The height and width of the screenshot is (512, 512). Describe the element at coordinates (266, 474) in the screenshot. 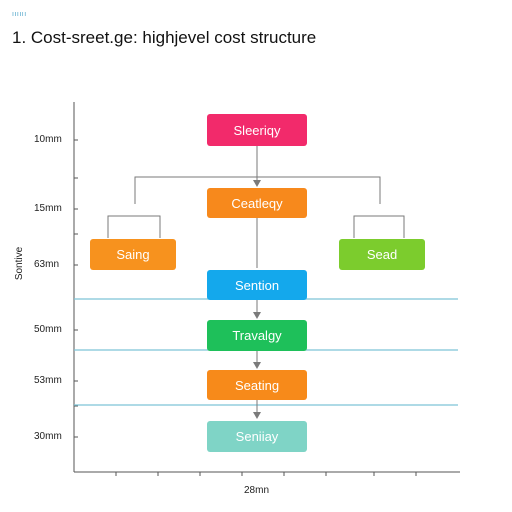

I see `x-ticks` at that location.